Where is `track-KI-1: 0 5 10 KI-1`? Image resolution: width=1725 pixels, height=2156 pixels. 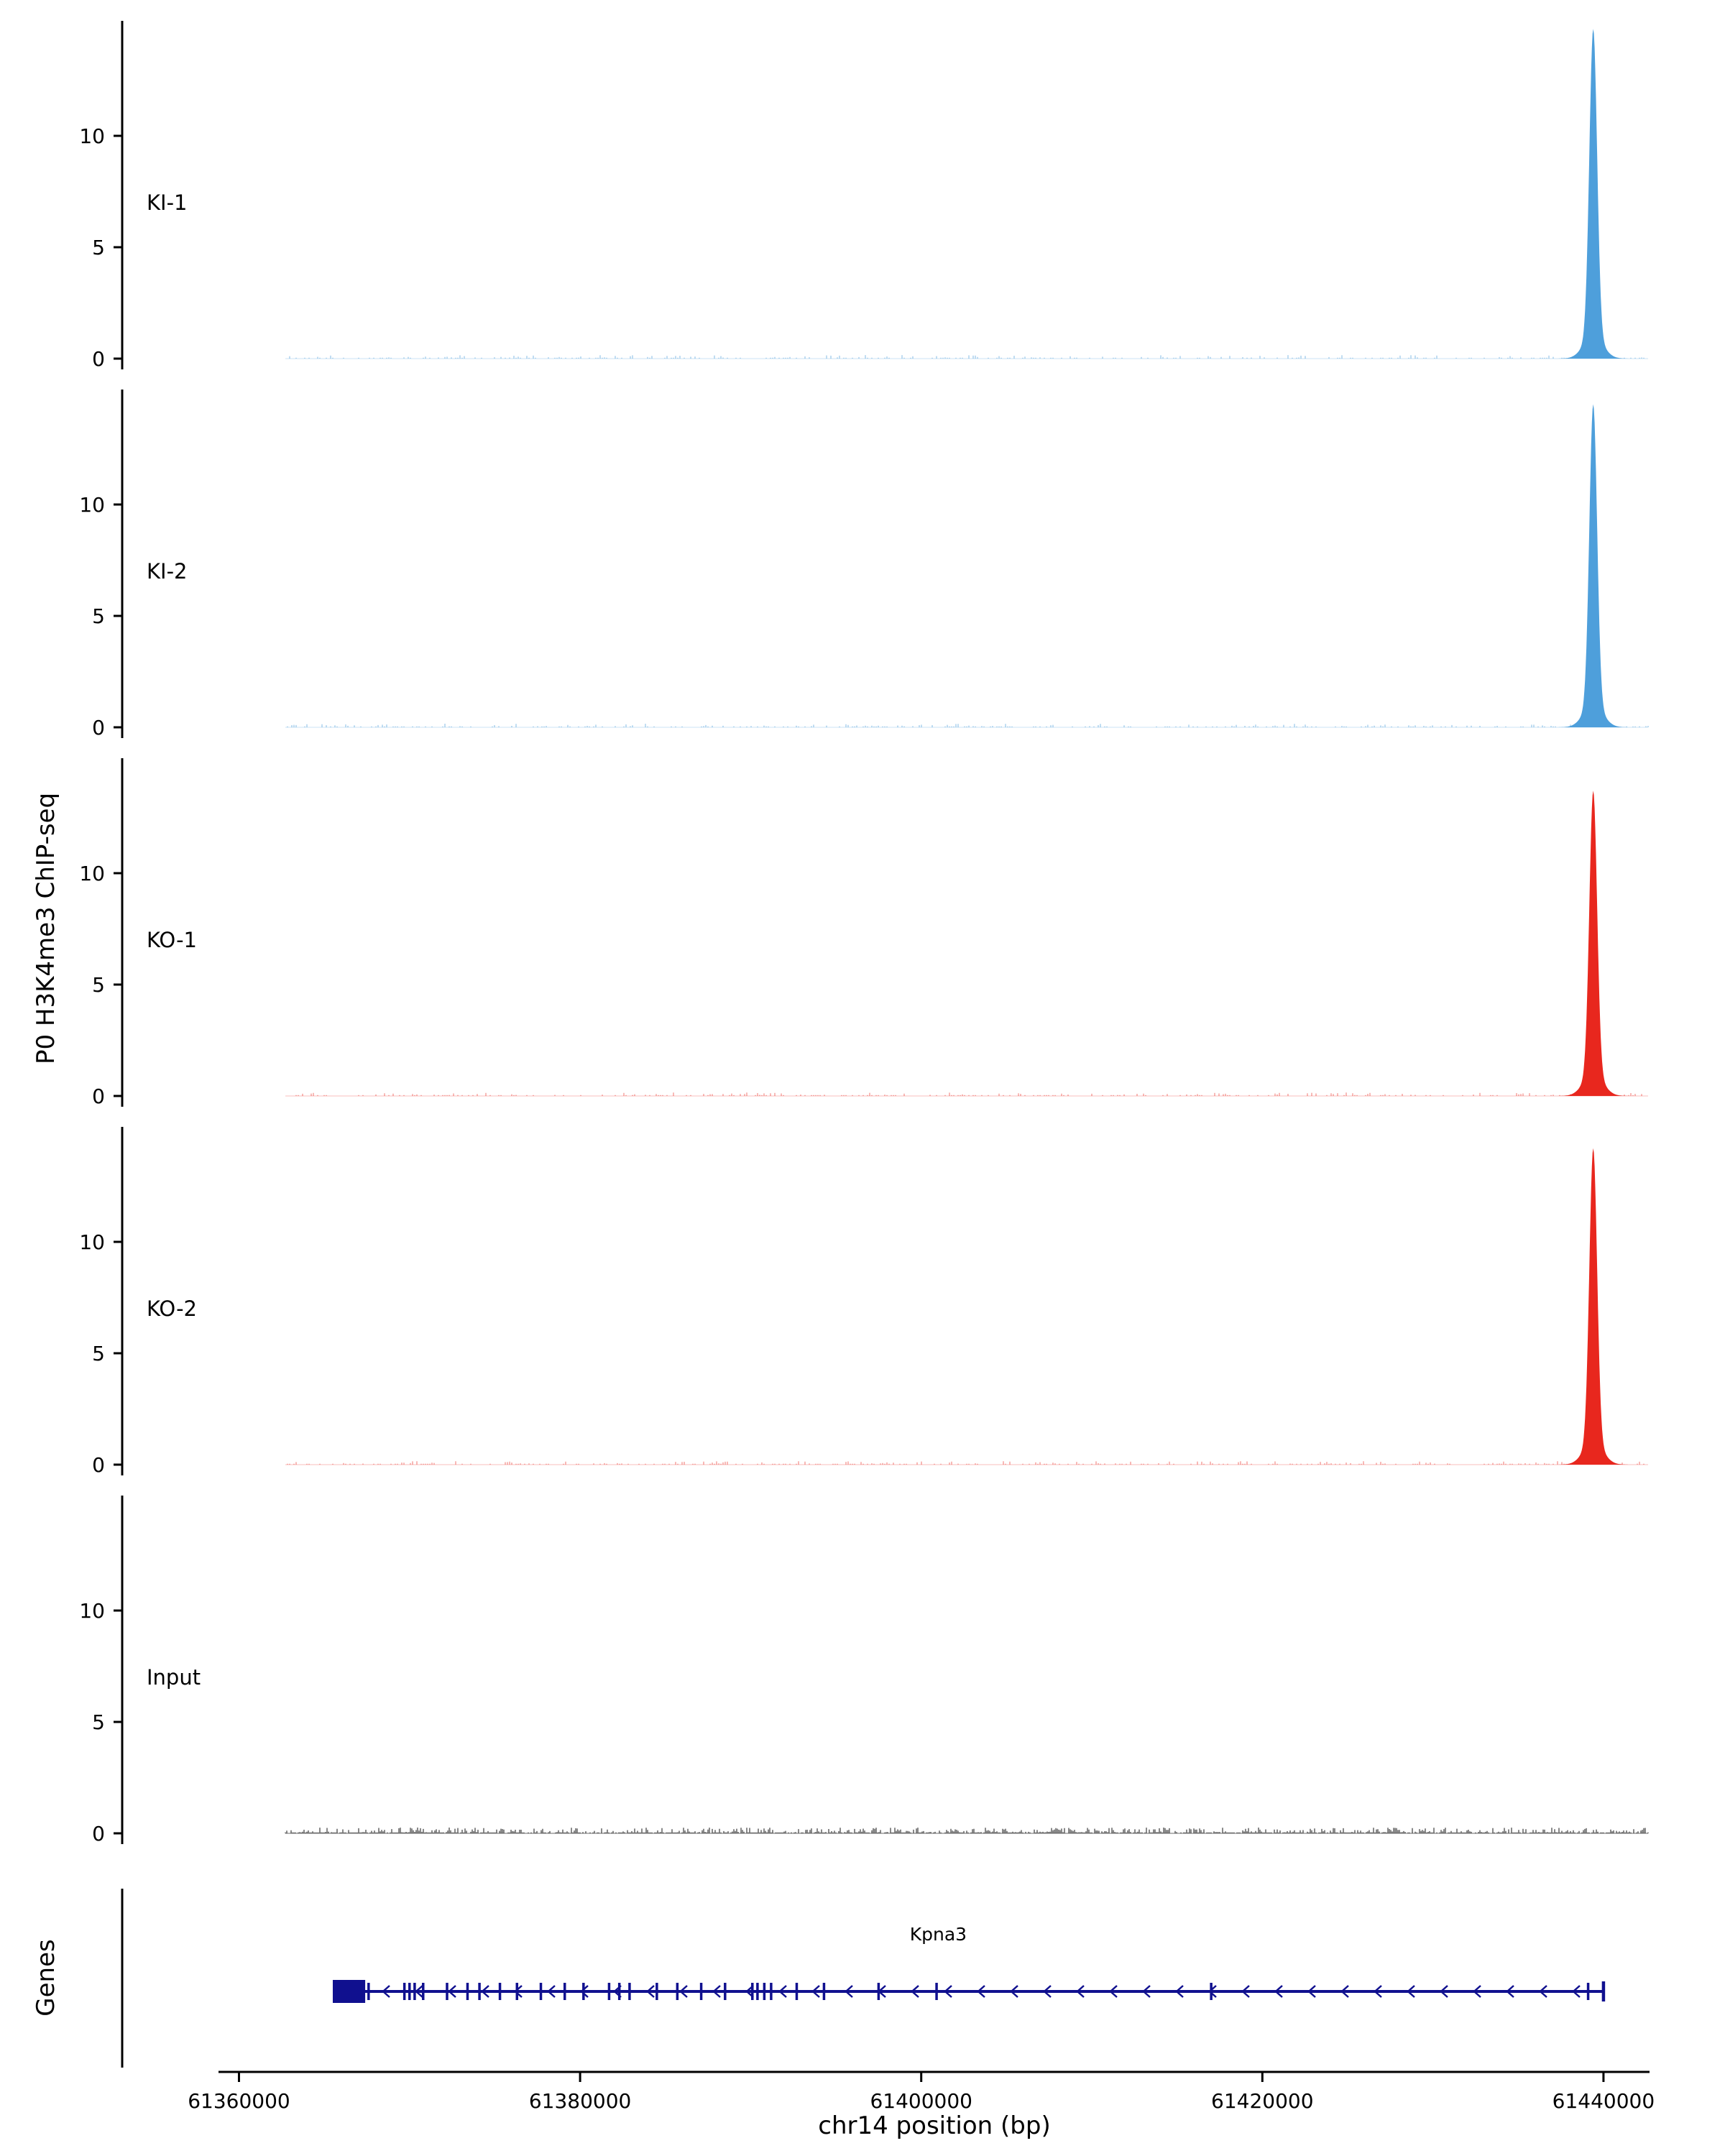 track-KI-1: 0 5 10 KI-1 is located at coordinates (863, 196).